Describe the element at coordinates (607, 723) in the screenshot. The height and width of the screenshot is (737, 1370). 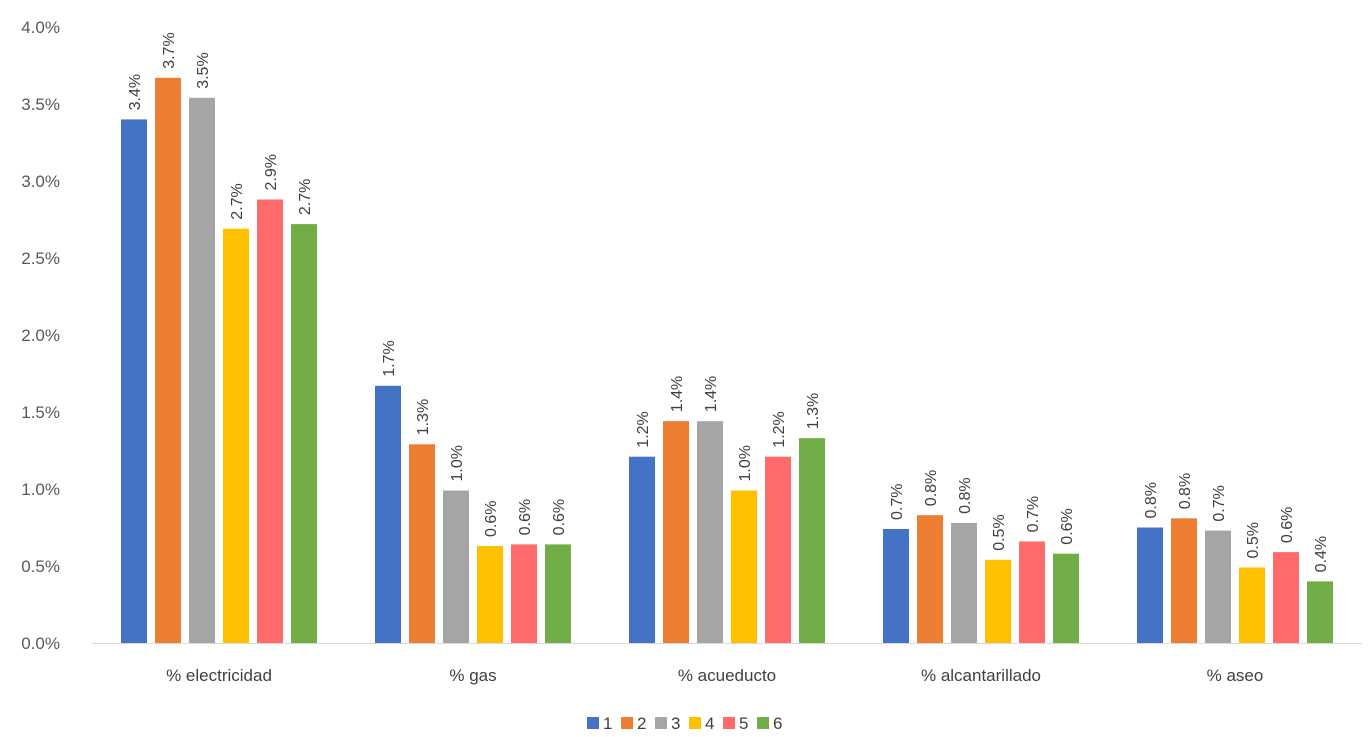
I see `legend-label: 1` at that location.